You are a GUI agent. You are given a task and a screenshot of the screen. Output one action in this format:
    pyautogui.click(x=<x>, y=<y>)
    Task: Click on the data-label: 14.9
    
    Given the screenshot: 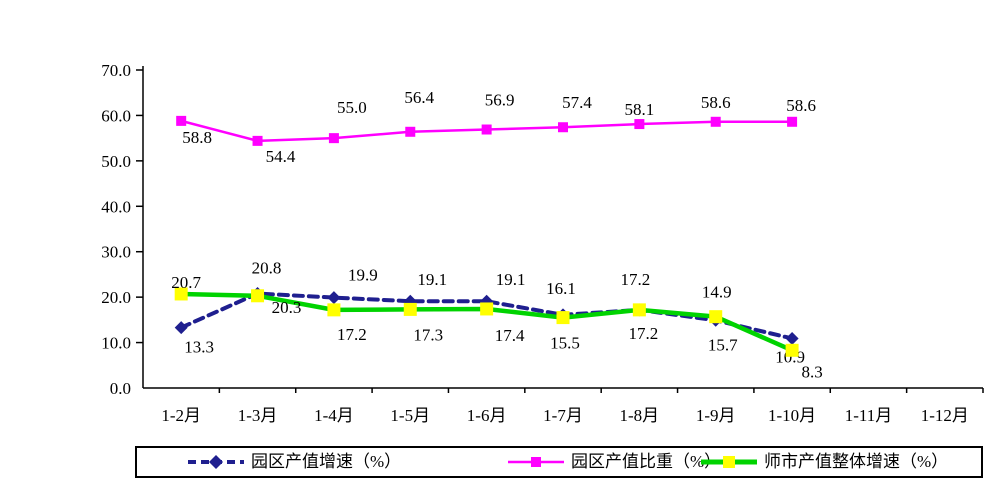 What is the action you would take?
    pyautogui.click(x=717, y=291)
    